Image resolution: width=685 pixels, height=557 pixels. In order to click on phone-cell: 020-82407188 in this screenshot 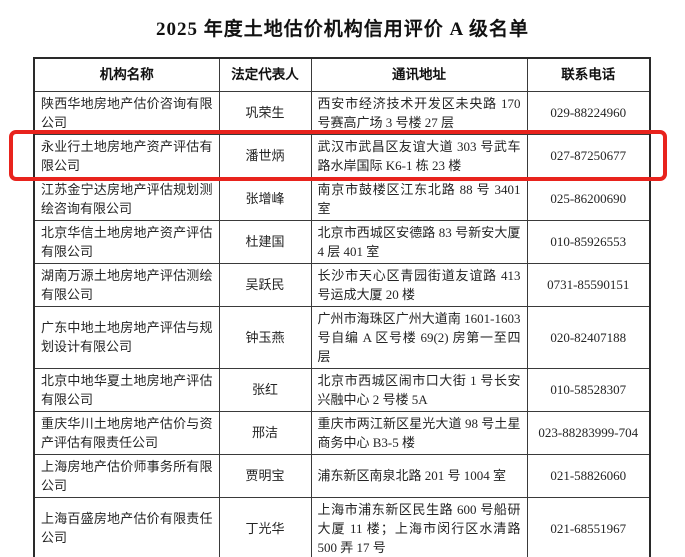, I will do `click(588, 337)`.